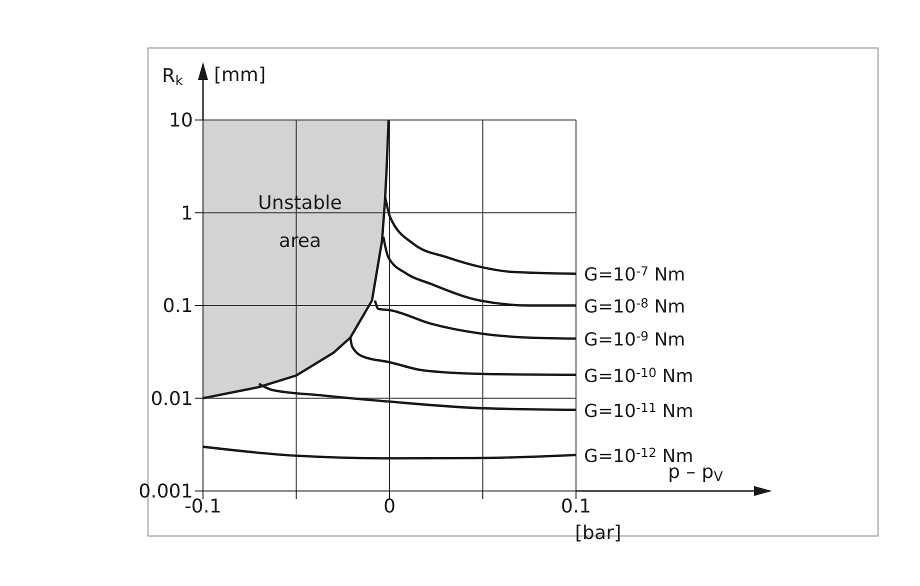  What do you see at coordinates (171, 399) in the screenshot?
I see `y-tick-label: 0.01` at bounding box center [171, 399].